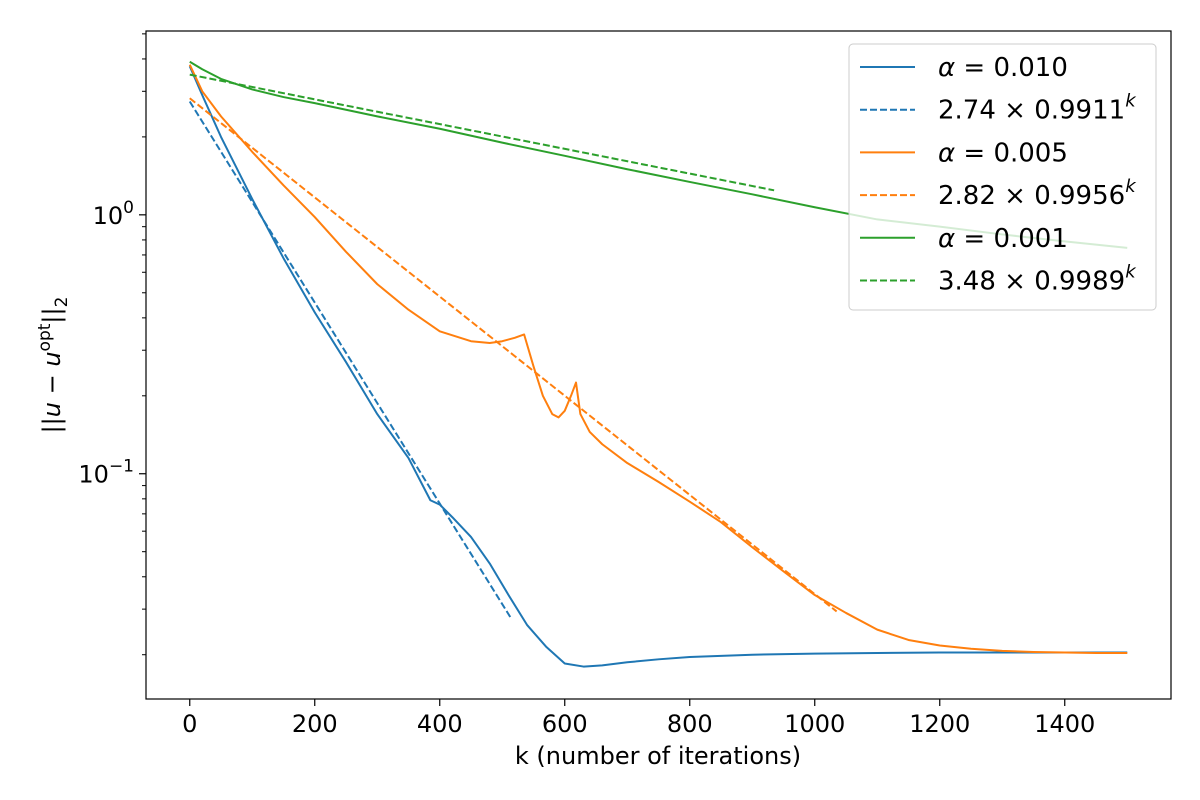  What do you see at coordinates (315, 724) in the screenshot?
I see `x-tick-label: 200` at bounding box center [315, 724].